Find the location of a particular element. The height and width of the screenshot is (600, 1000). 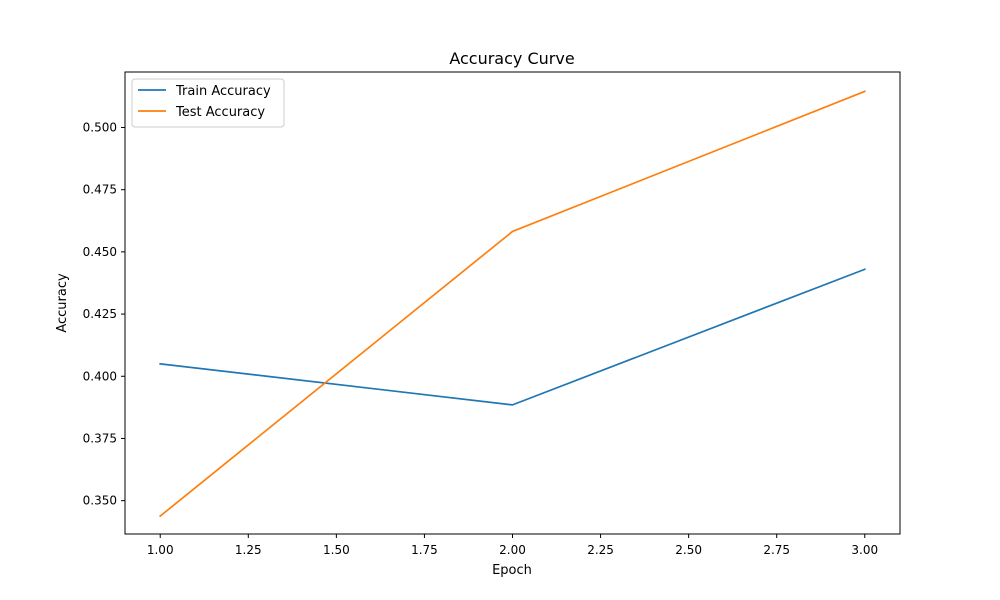

x-tick-label: 2.00 is located at coordinates (512, 550).